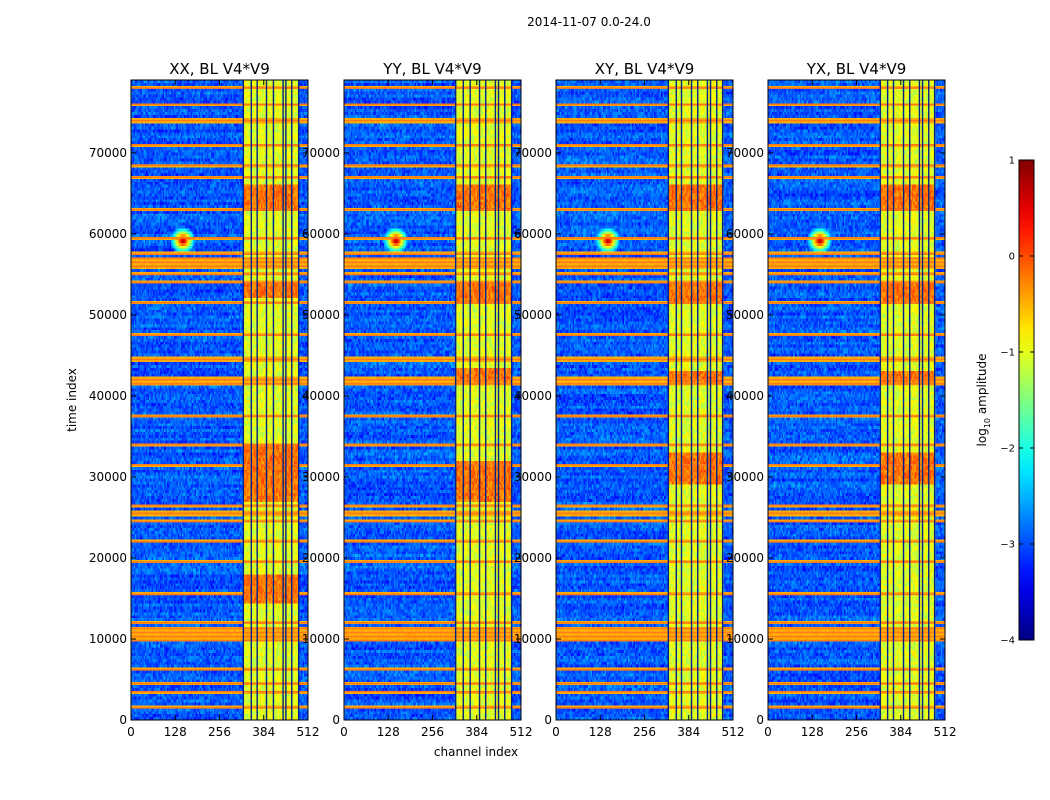 The image size is (1050, 800). I want to click on colorbar-tick-label: −3, so click(1007, 545).